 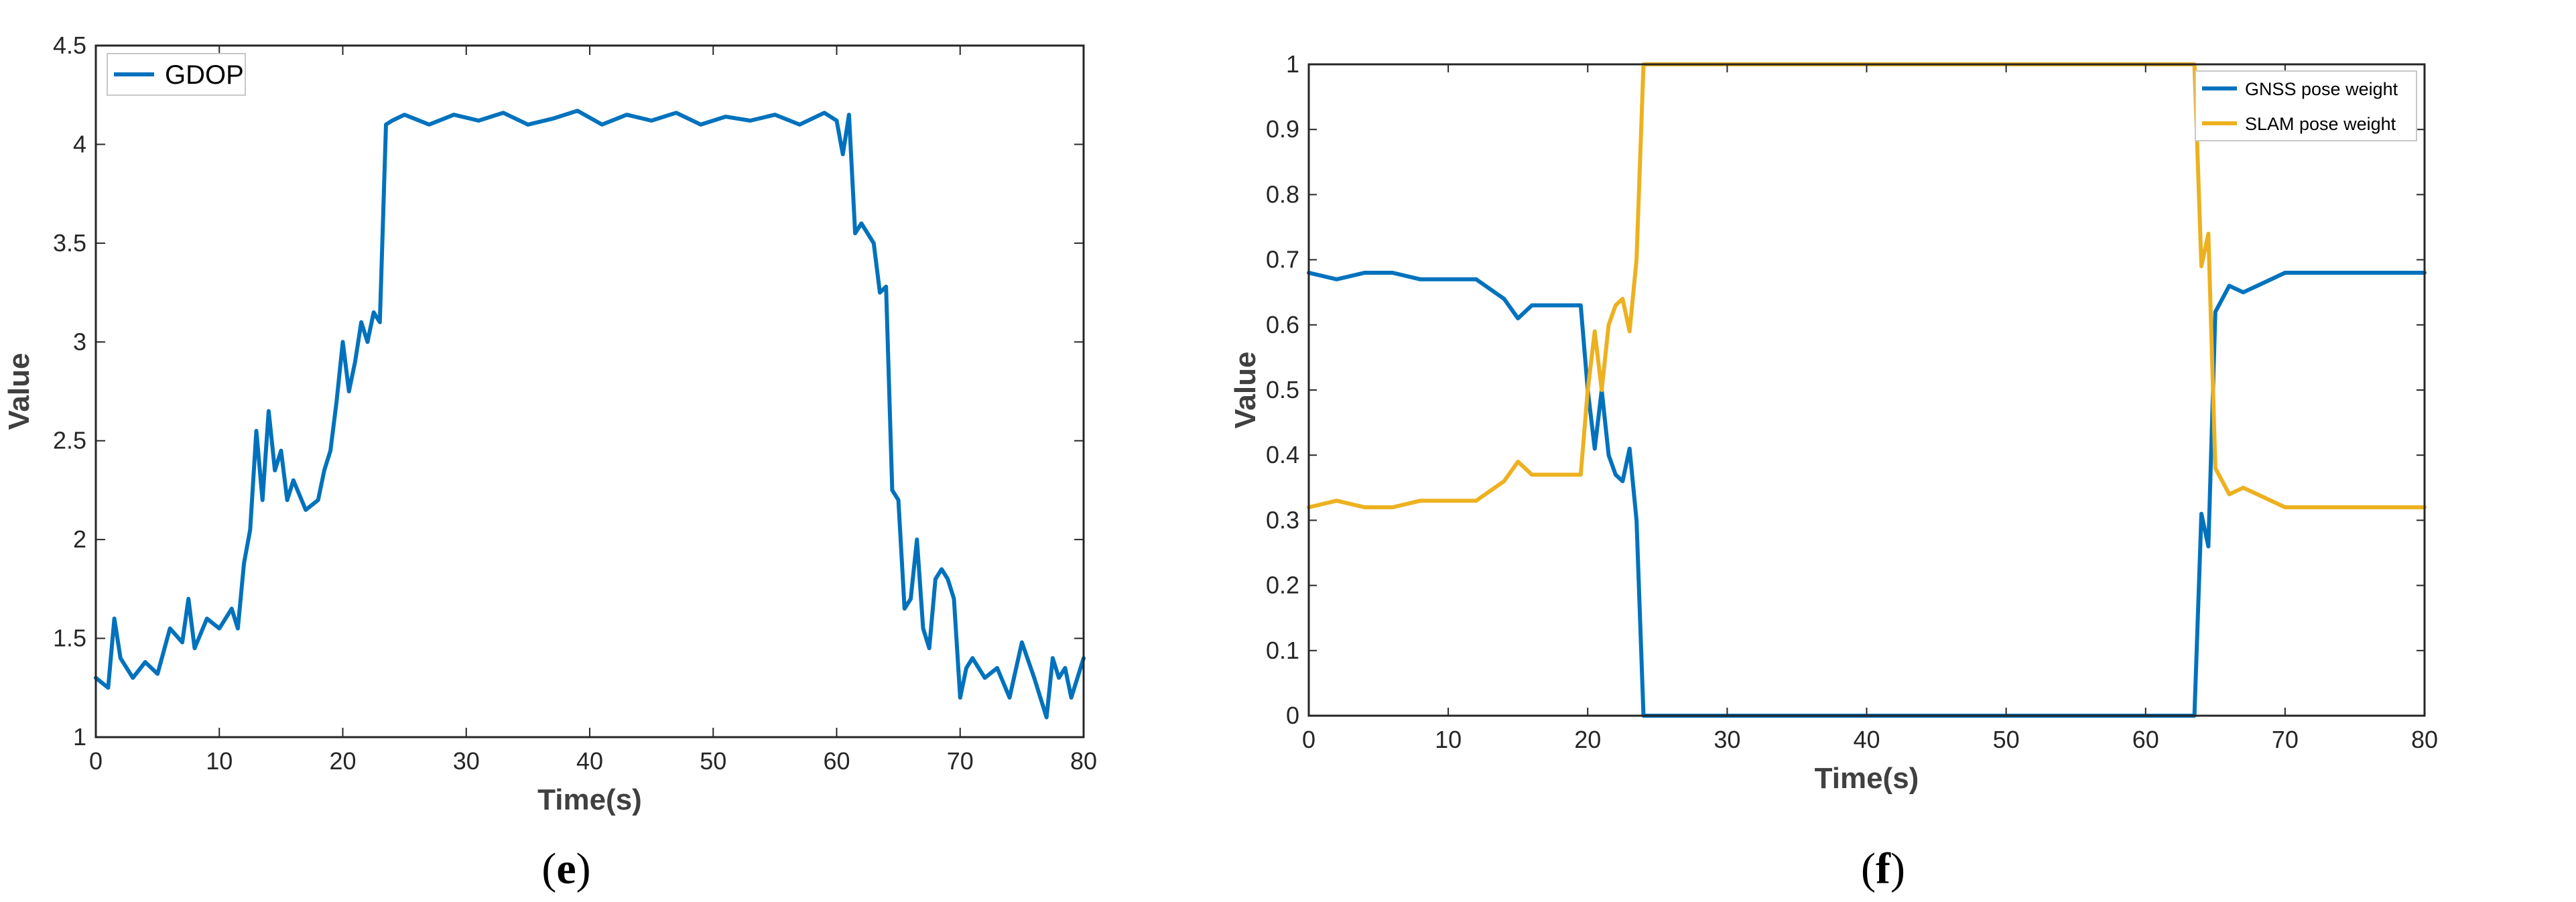 What do you see at coordinates (204, 75) in the screenshot?
I see `legend-label: GDOP` at bounding box center [204, 75].